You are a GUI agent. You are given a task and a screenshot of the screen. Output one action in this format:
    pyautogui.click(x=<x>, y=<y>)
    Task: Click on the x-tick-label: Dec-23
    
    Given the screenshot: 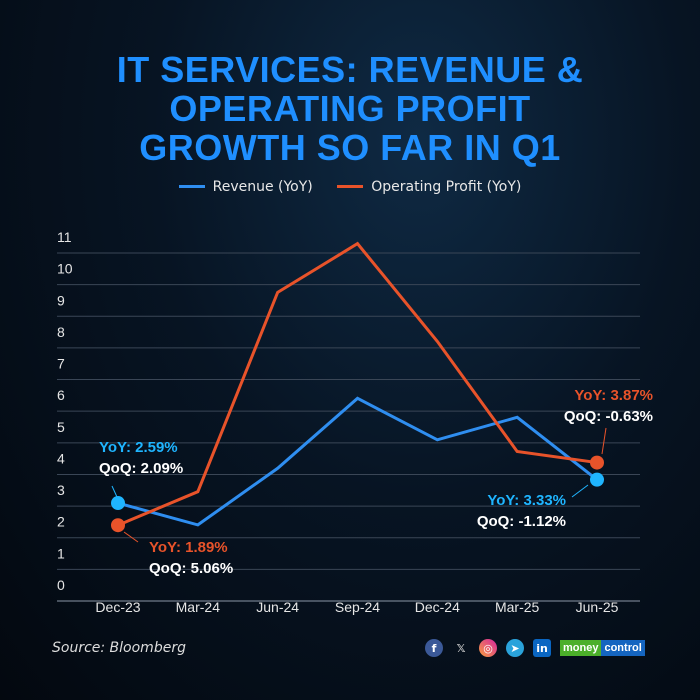 What is the action you would take?
    pyautogui.click(x=117, y=607)
    